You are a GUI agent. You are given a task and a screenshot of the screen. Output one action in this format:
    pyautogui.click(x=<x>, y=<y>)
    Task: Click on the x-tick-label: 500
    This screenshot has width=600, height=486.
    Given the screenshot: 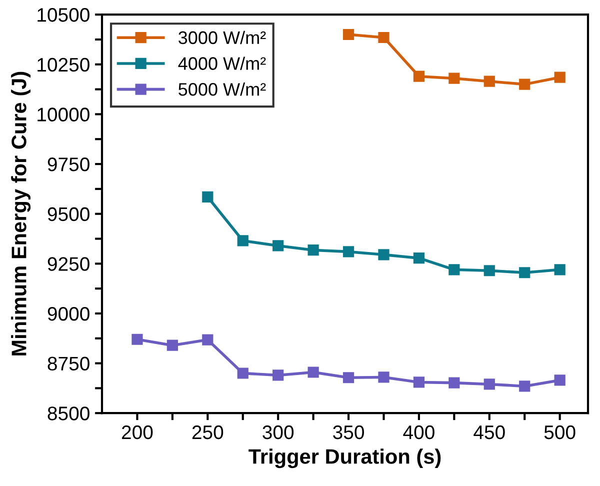 What is the action you would take?
    pyautogui.click(x=560, y=432)
    